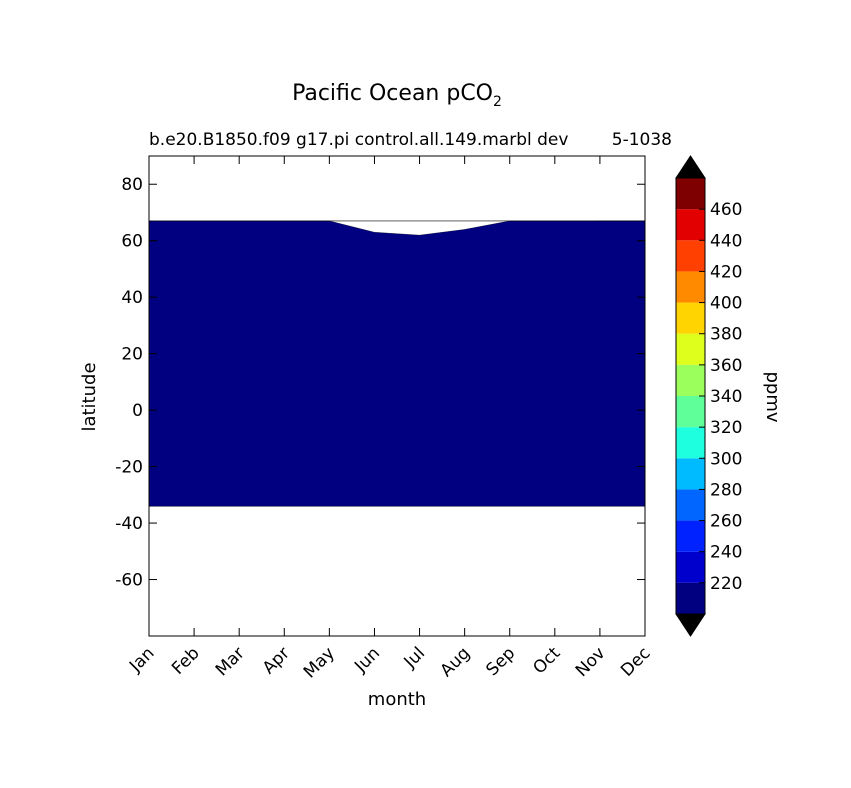 The image size is (851, 788). What do you see at coordinates (185, 660) in the screenshot?
I see `x-tick-label: Feb` at bounding box center [185, 660].